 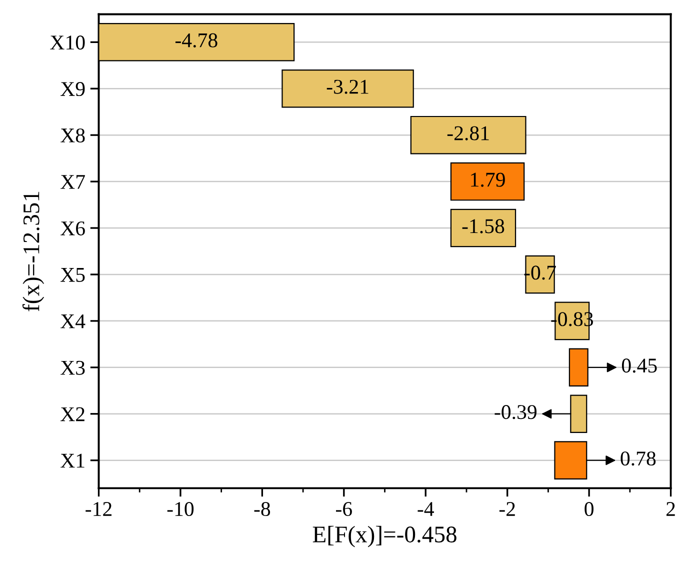 I want to click on data-label: -1.58, so click(x=483, y=226).